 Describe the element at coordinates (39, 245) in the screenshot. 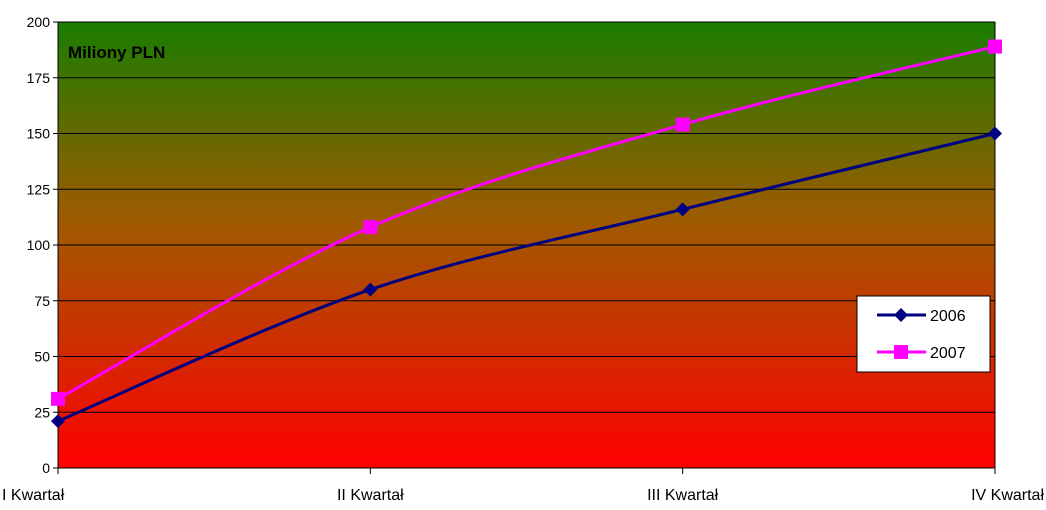

I see `y-tick-label: 100` at that location.